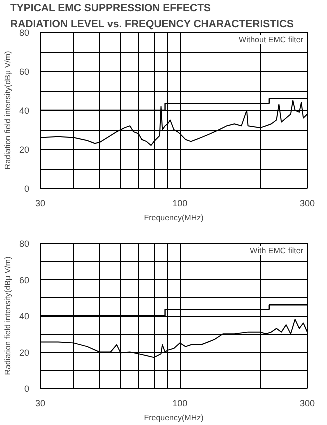 This screenshot has height=425, width=327. What do you see at coordinates (271, 40) in the screenshot?
I see `annotation: Without EMC filter` at bounding box center [271, 40].